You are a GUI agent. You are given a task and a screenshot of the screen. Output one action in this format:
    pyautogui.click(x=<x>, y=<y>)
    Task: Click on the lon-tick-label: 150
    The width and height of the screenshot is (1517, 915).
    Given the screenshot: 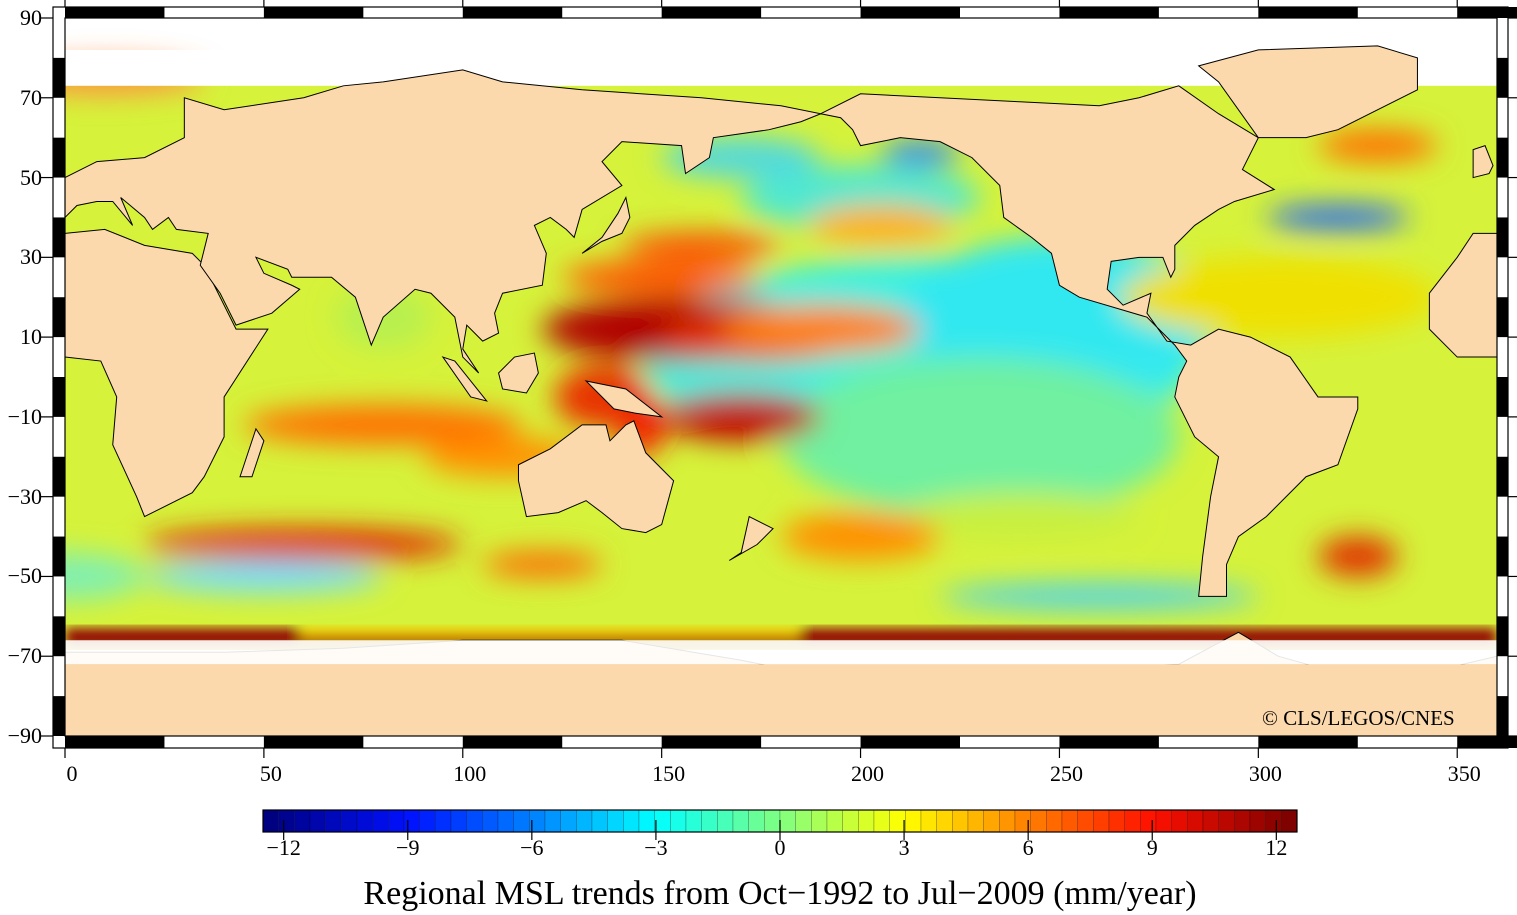 What is the action you would take?
    pyautogui.click(x=669, y=773)
    